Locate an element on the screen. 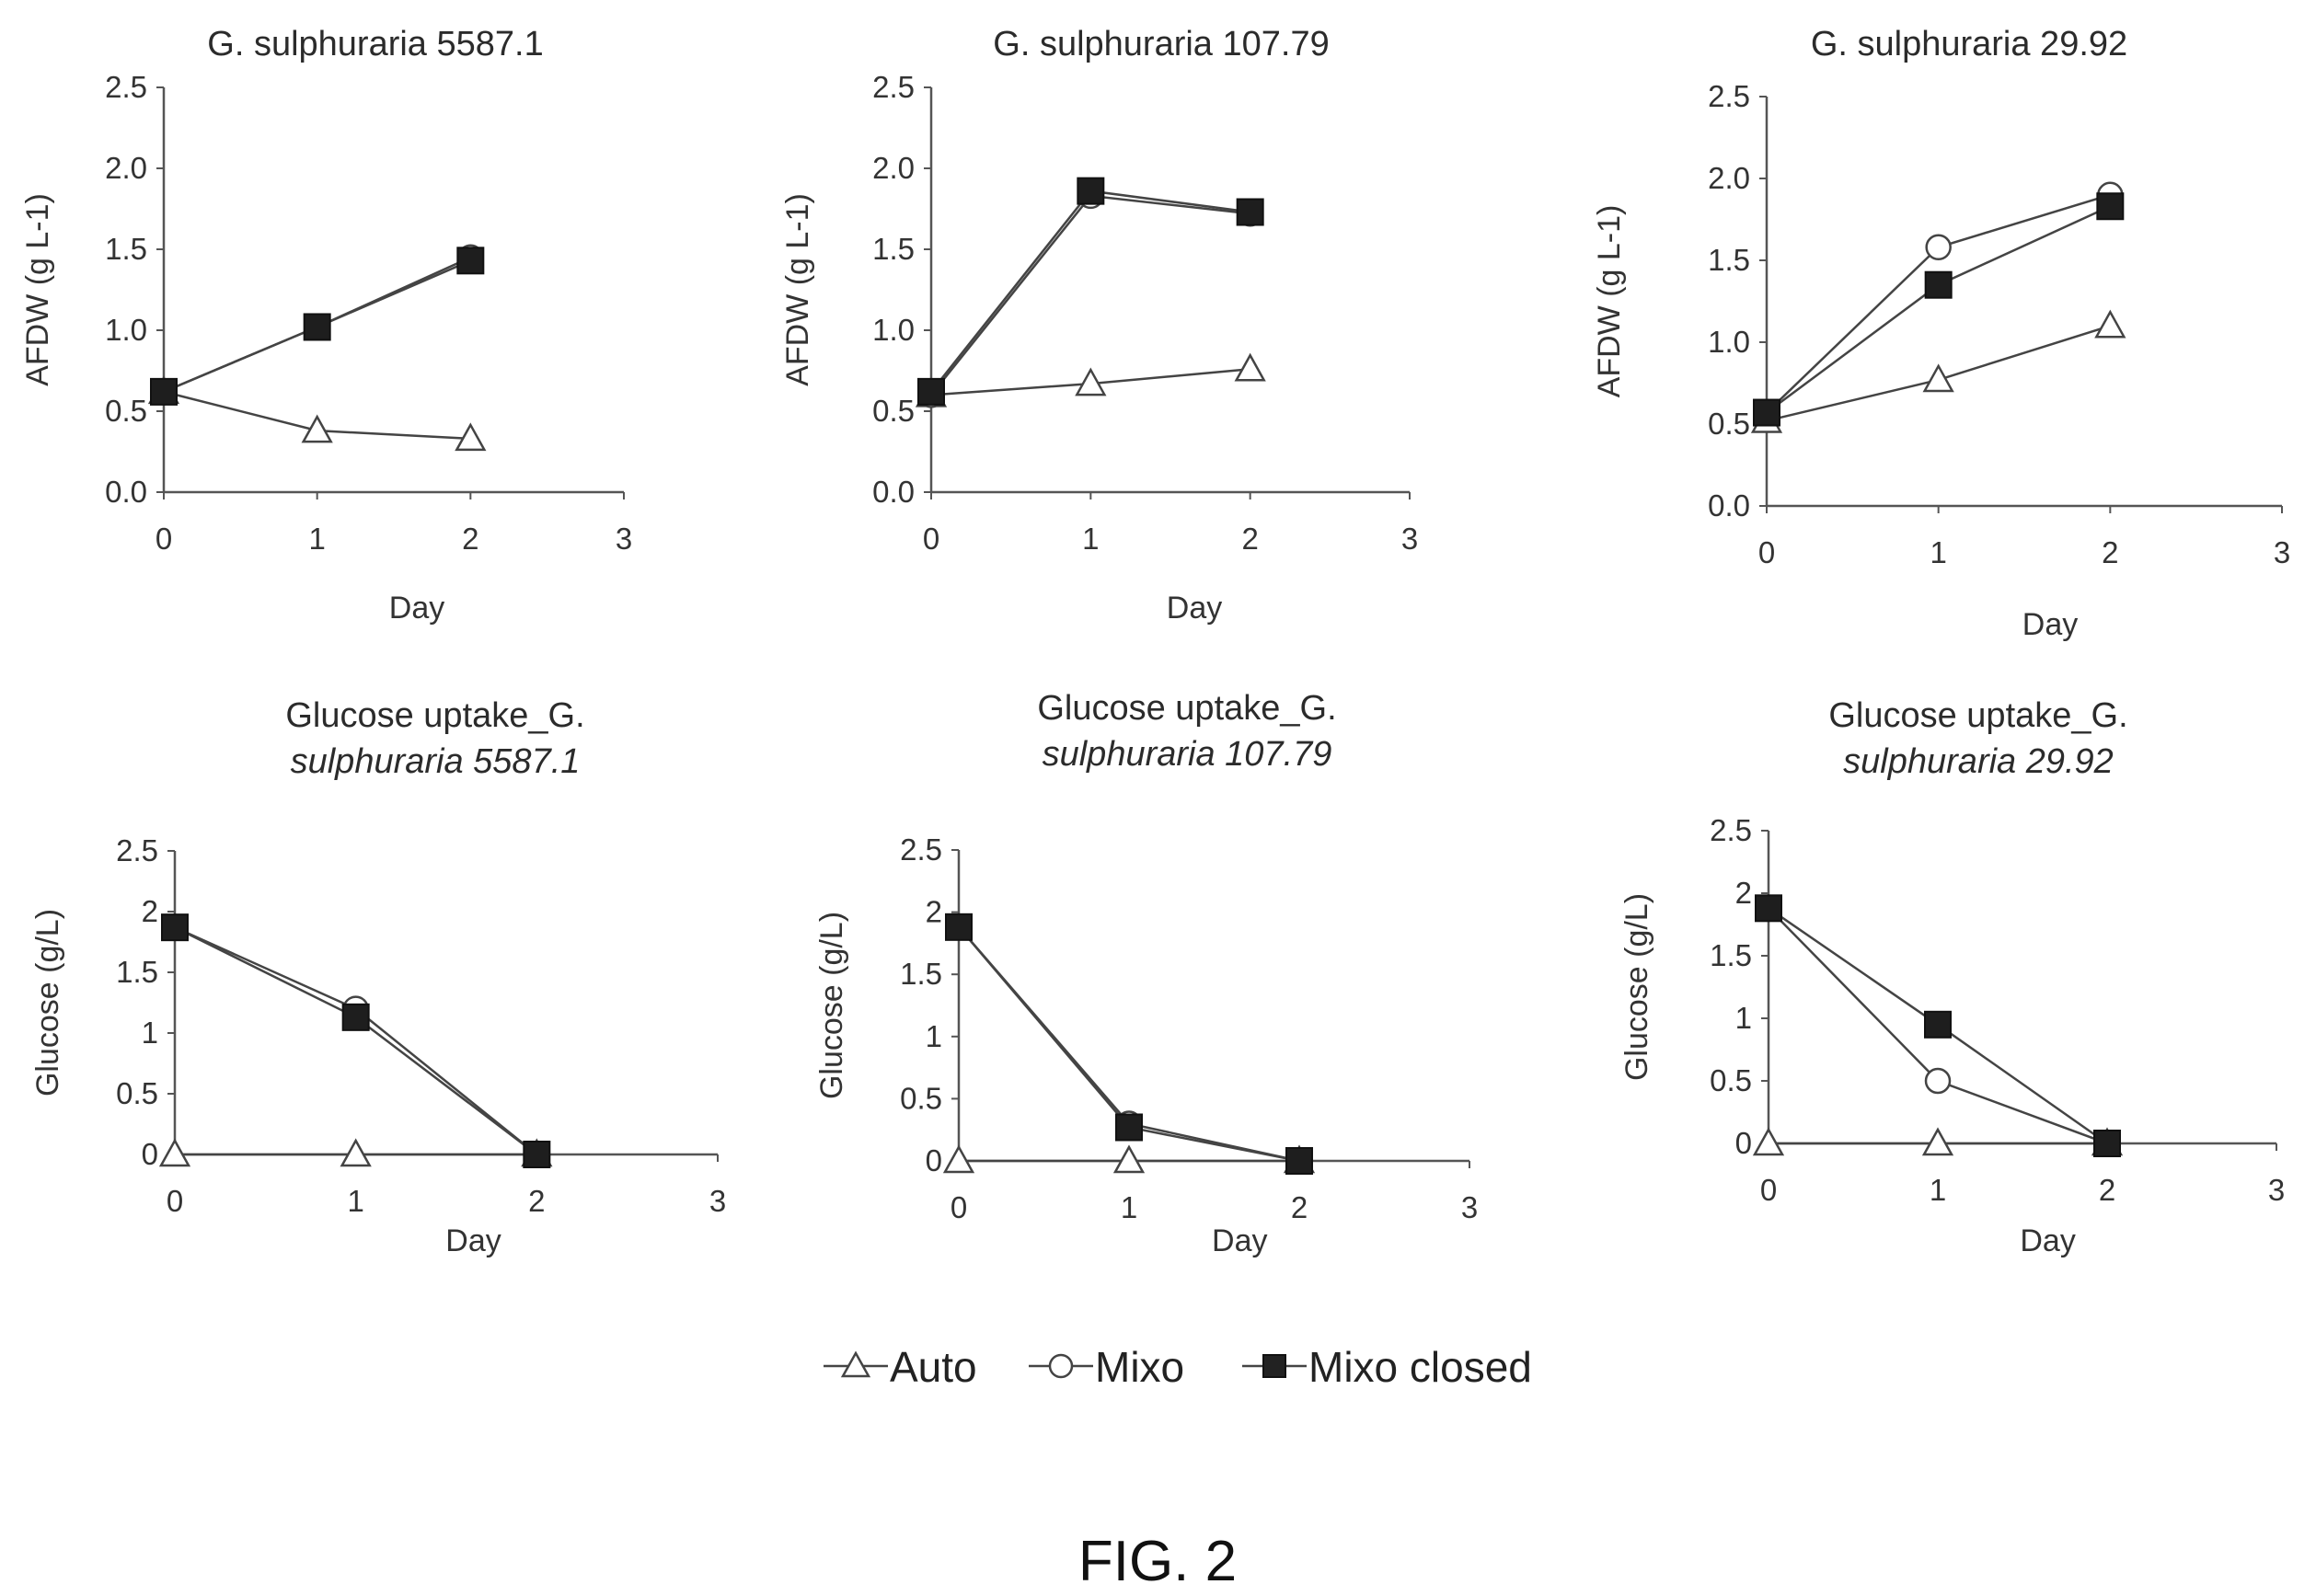 This screenshot has width=2316, height=1596. legend-item-mixo-closed: Mixo closed is located at coordinates (1387, 1367).